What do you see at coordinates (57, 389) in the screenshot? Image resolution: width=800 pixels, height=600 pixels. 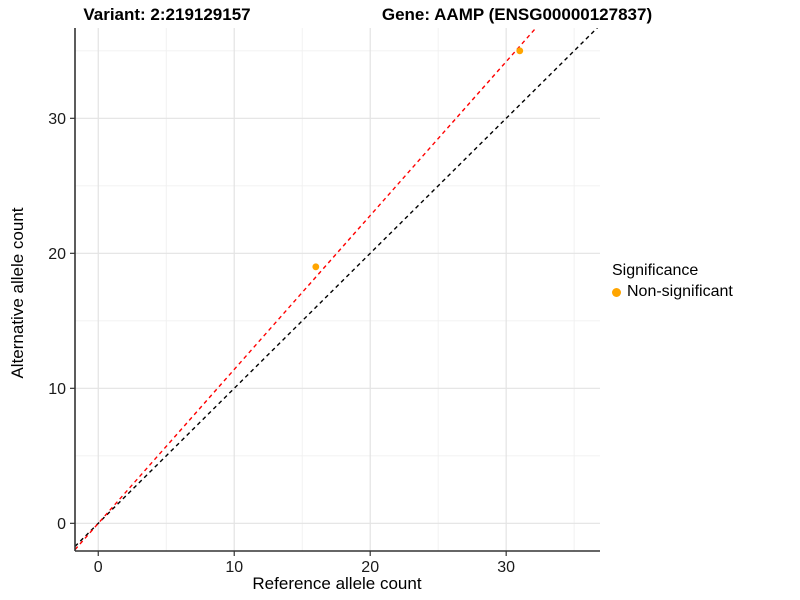 I see `y-tick-label: 10` at bounding box center [57, 389].